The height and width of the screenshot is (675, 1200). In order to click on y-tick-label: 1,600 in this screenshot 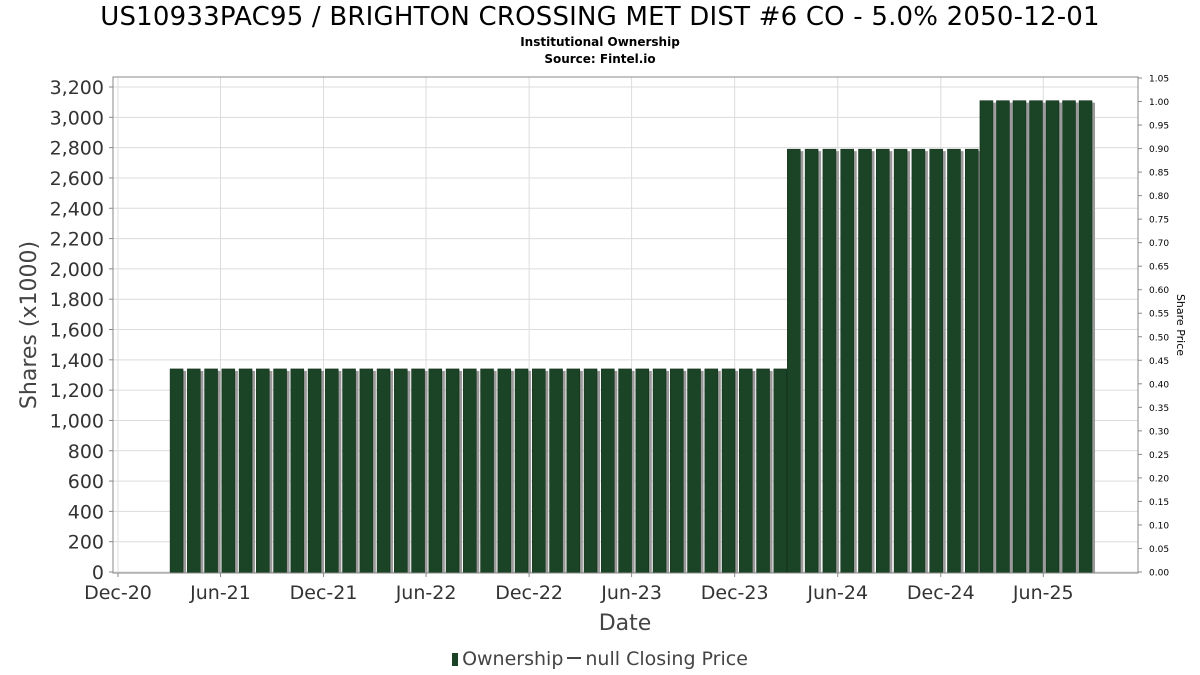, I will do `click(77, 331)`.